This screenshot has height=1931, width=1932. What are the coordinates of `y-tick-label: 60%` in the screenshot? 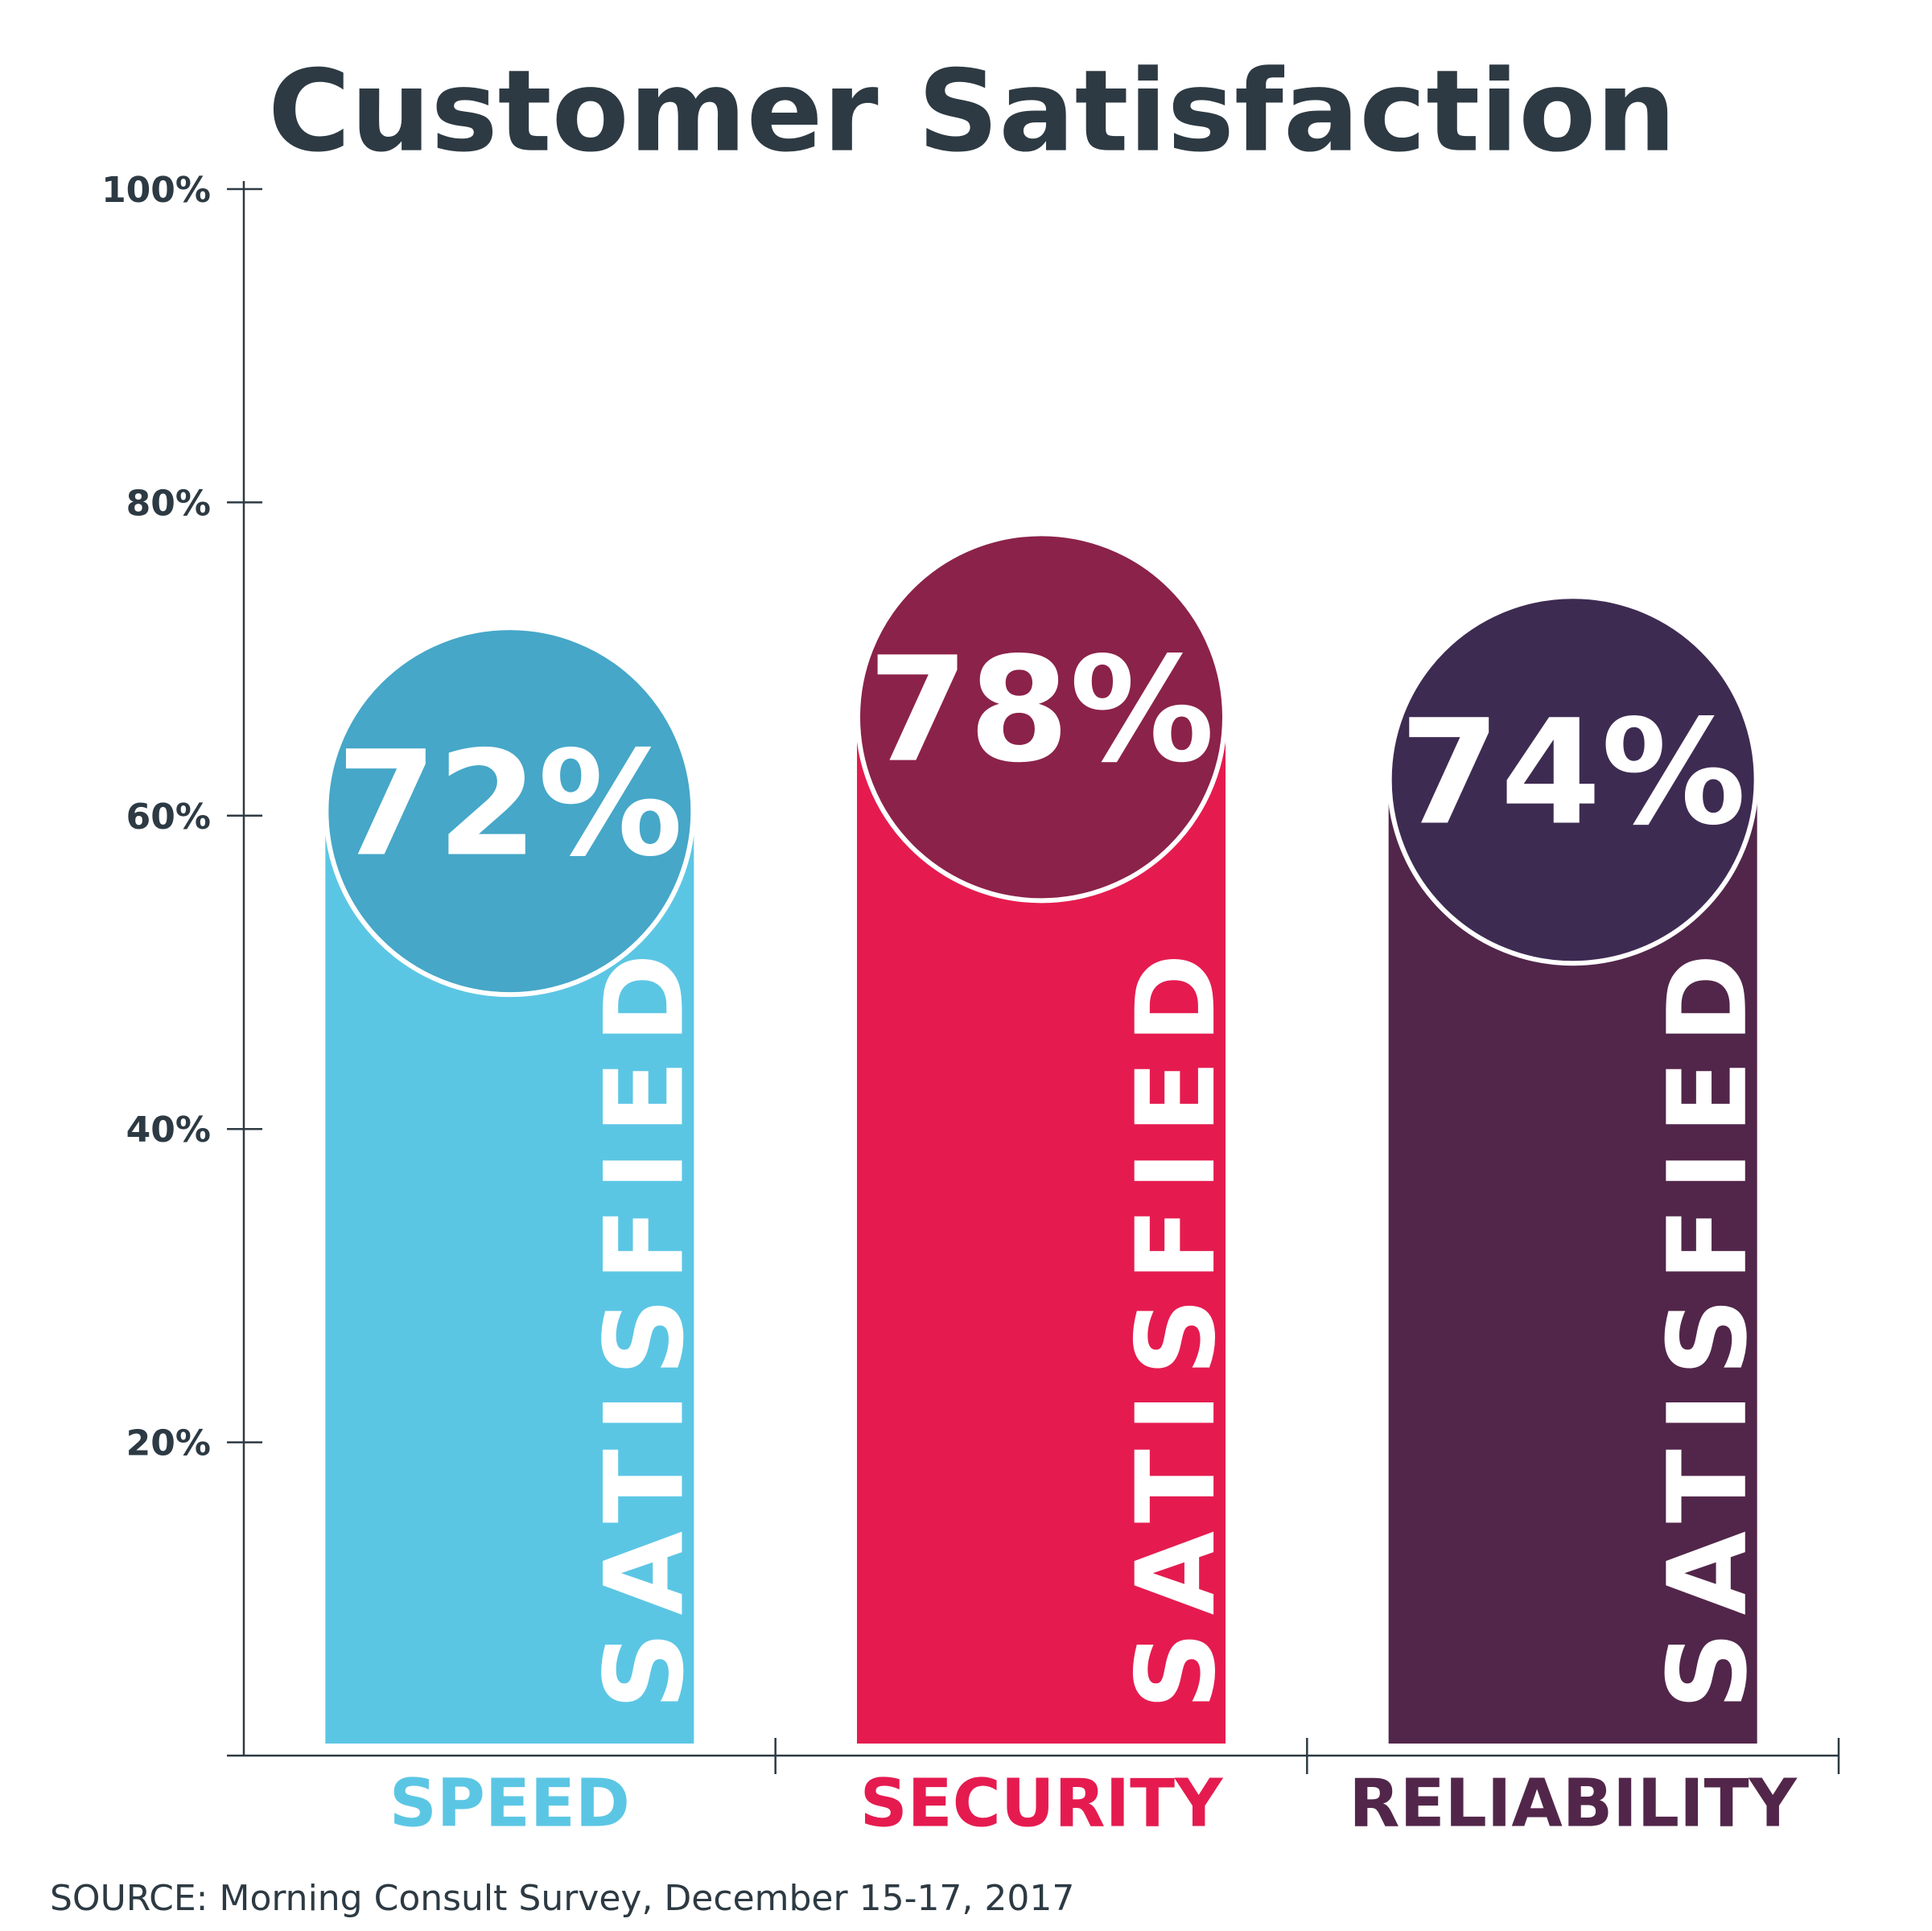 It's located at (168, 817).